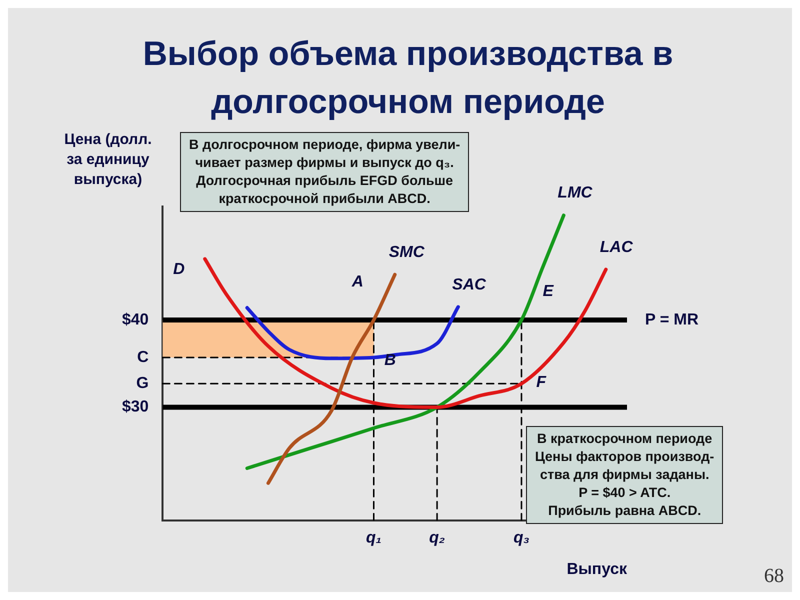  What do you see at coordinates (617, 247) in the screenshot?
I see `series-label: LAC` at bounding box center [617, 247].